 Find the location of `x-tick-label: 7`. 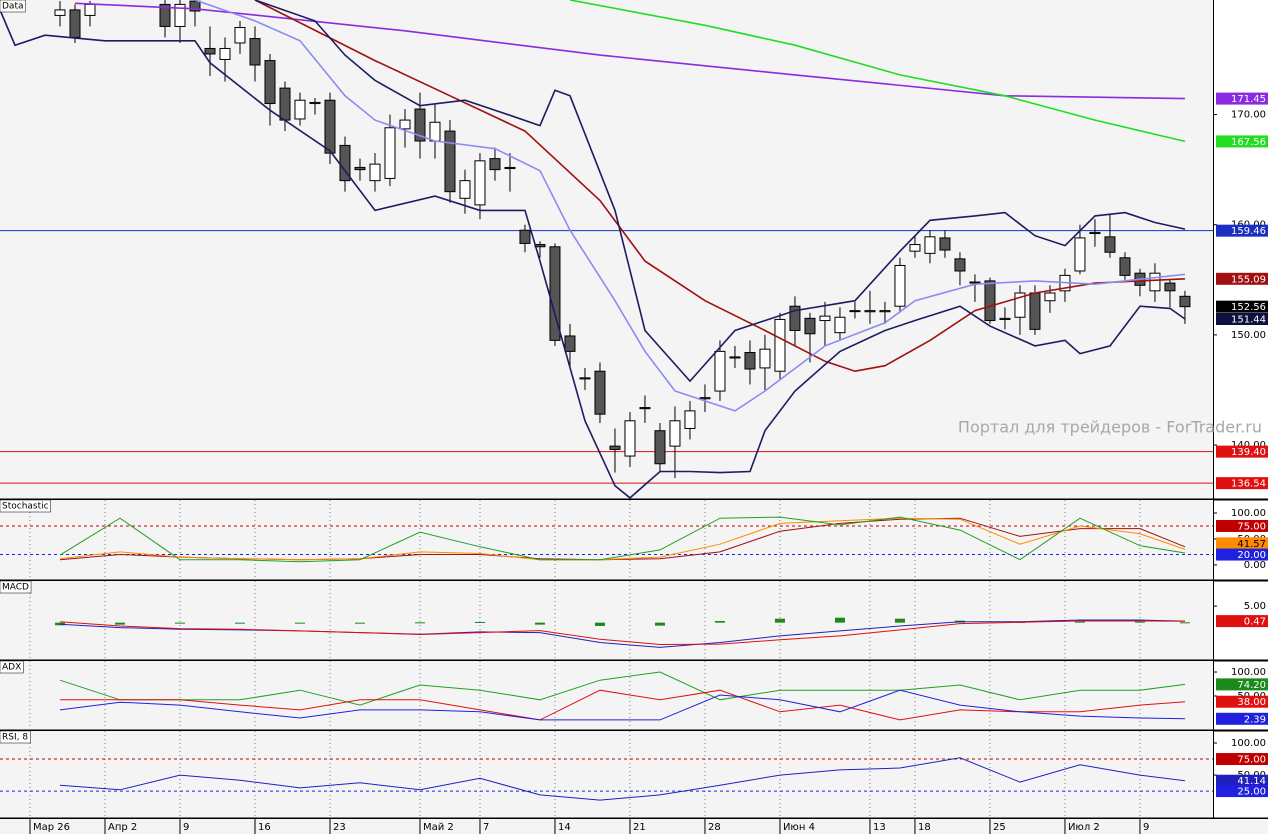

x-tick-label: 7 is located at coordinates (486, 827).